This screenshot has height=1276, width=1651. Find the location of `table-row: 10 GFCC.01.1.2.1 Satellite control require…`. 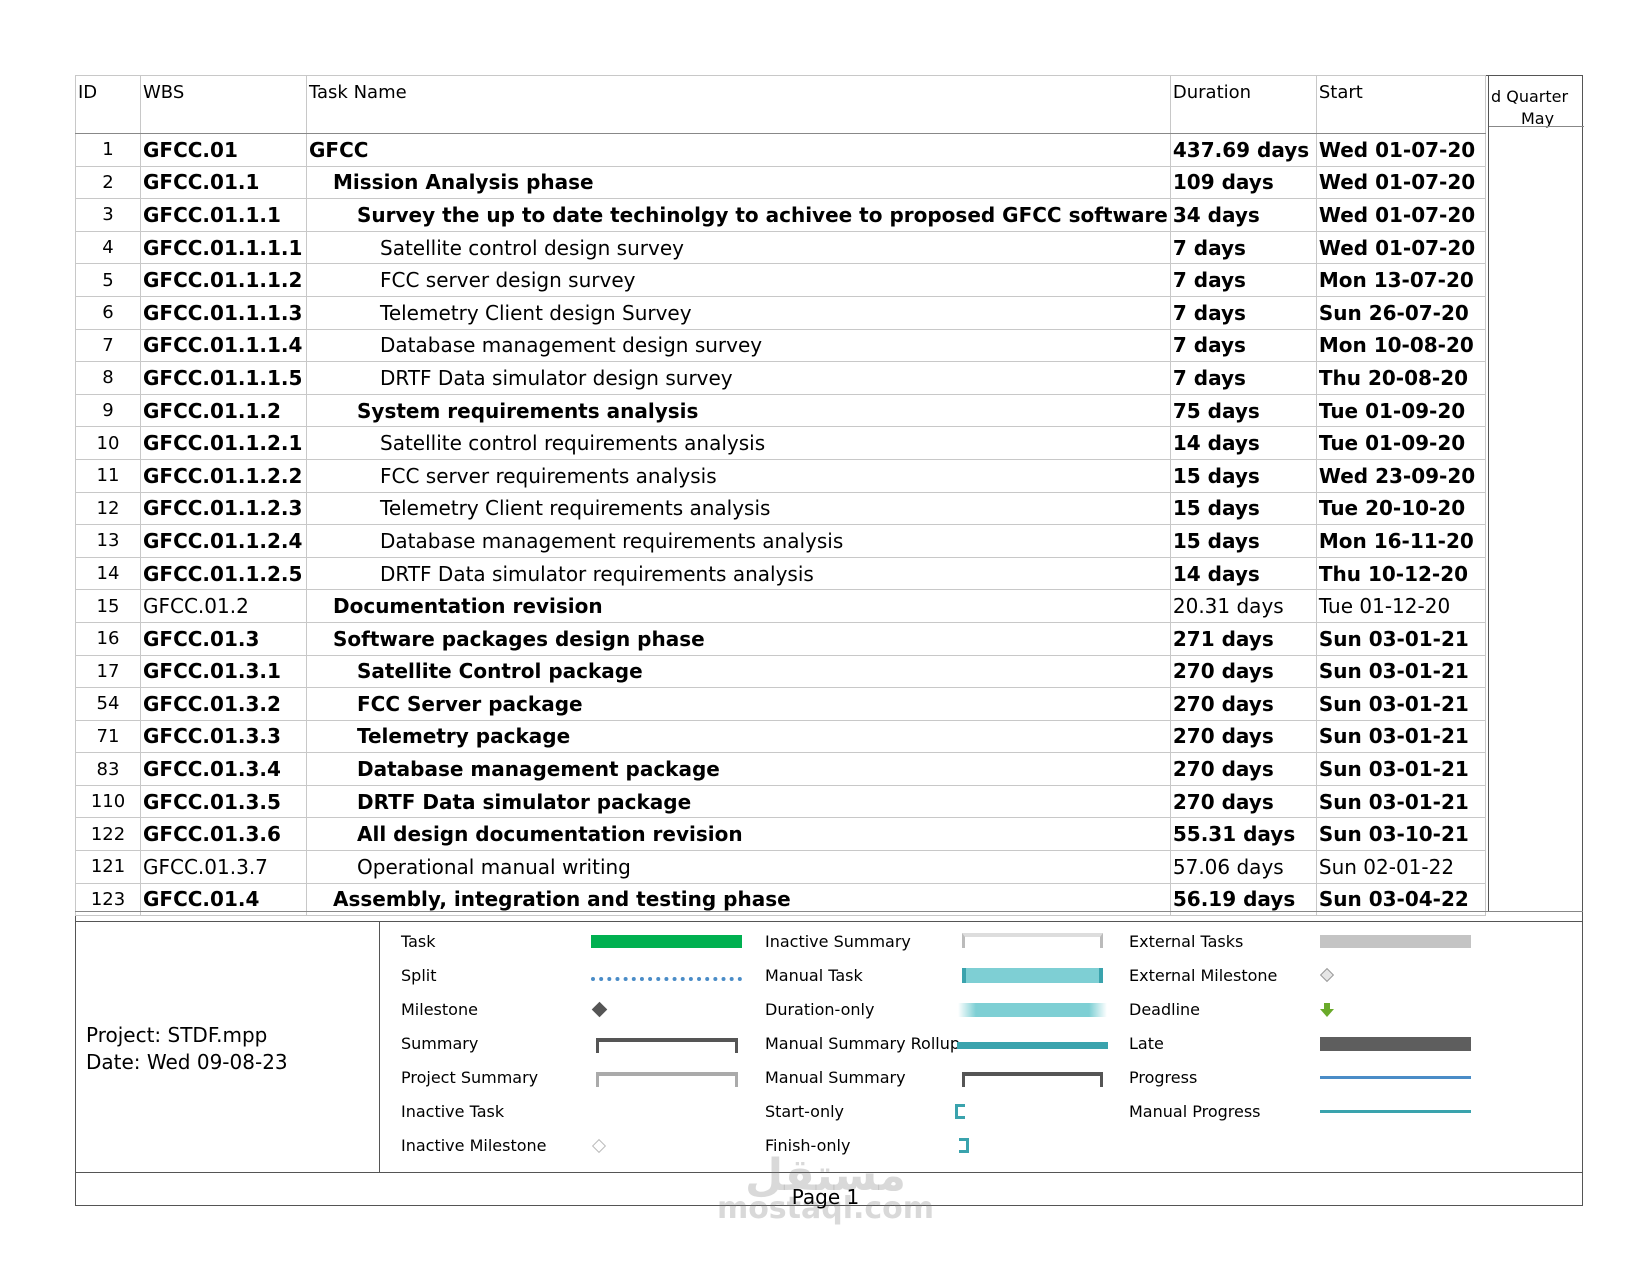

table-row: 10 GFCC.01.1.2.1 Satellite control require… is located at coordinates (780, 443).